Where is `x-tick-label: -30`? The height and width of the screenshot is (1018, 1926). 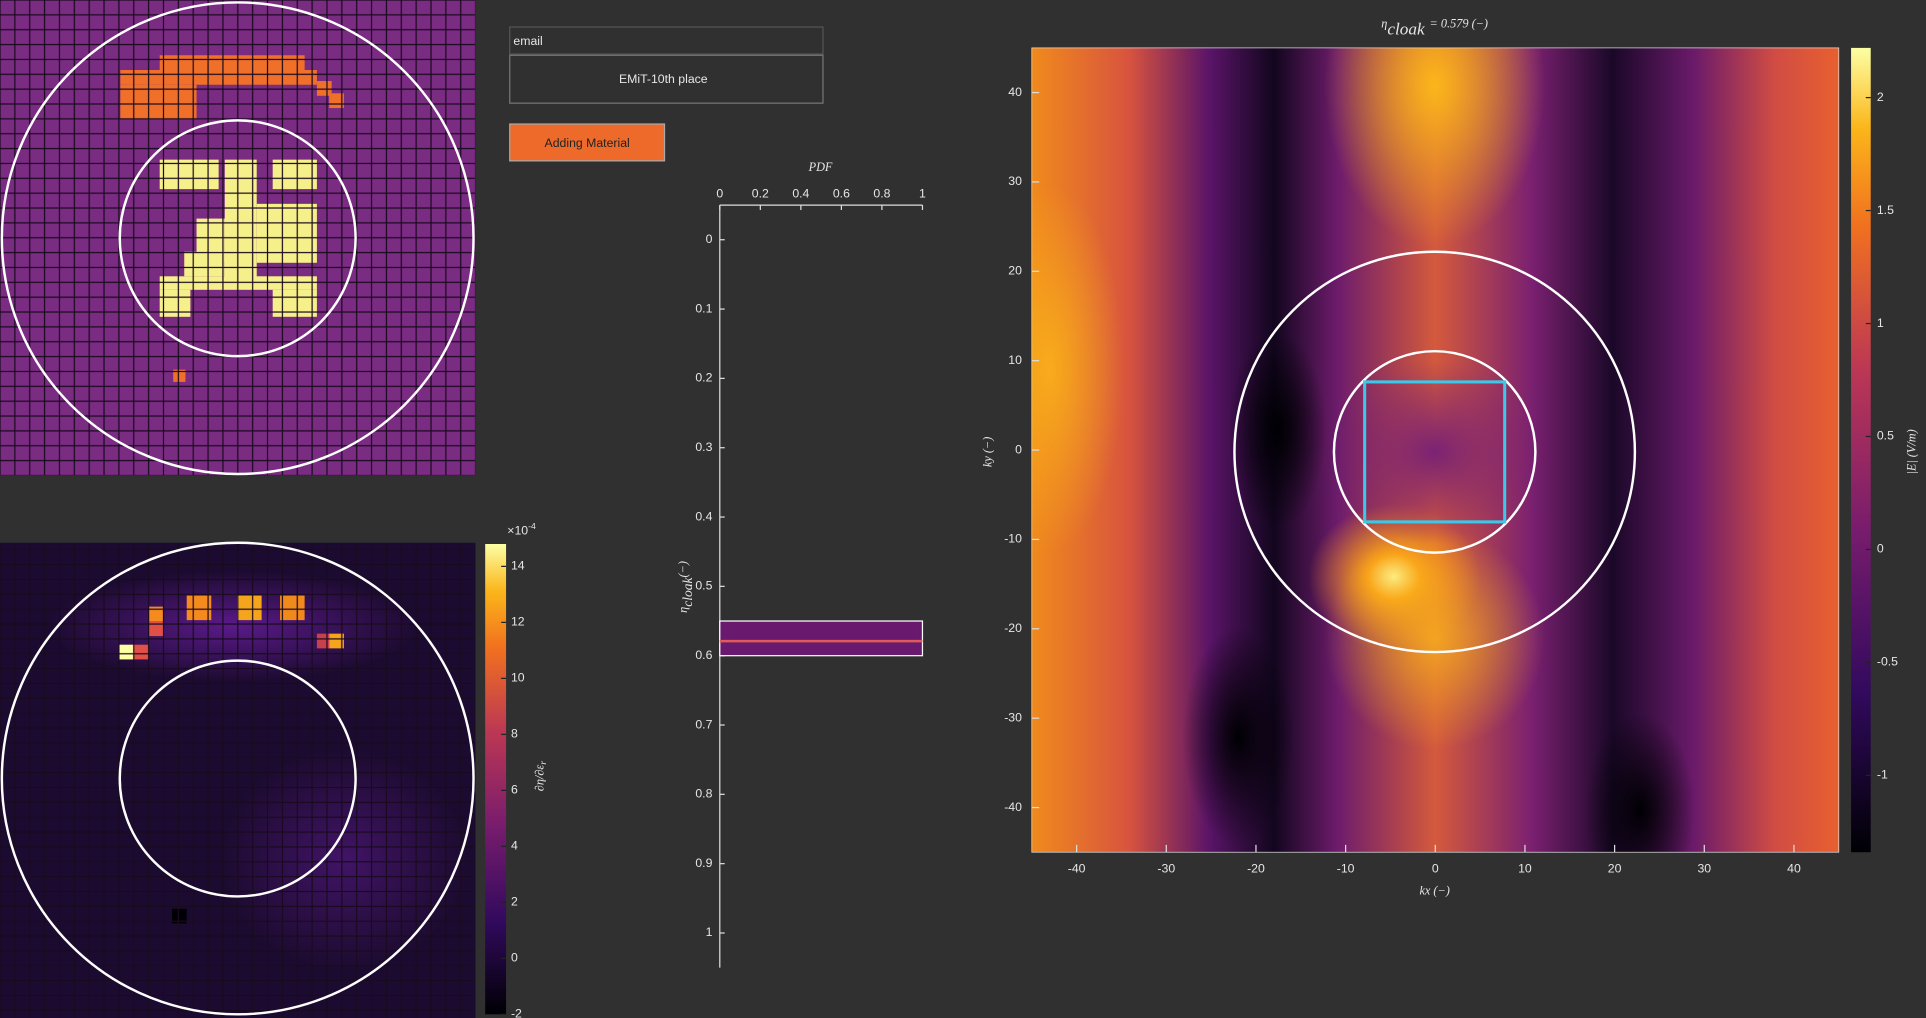
x-tick-label: -30 is located at coordinates (1166, 869).